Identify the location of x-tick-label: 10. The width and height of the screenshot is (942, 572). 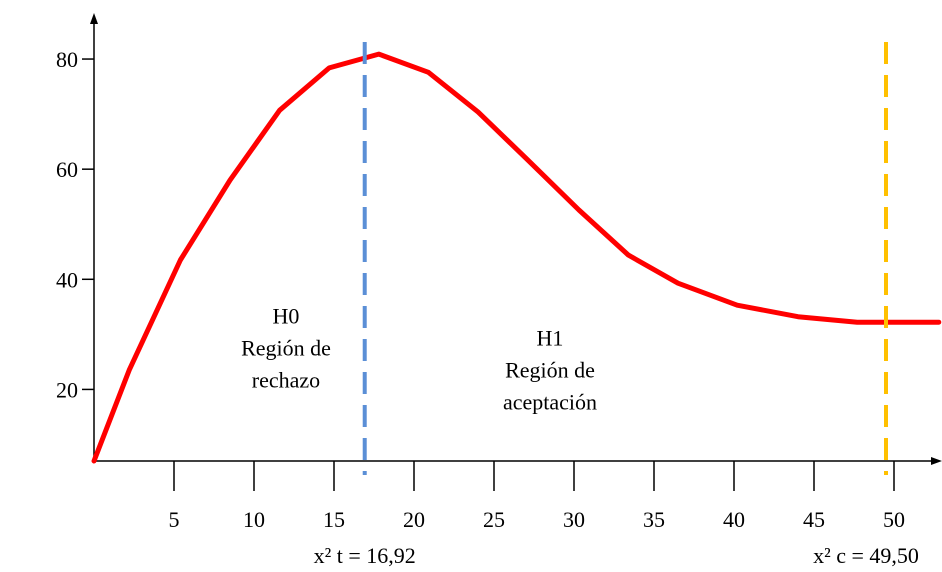
(254, 519).